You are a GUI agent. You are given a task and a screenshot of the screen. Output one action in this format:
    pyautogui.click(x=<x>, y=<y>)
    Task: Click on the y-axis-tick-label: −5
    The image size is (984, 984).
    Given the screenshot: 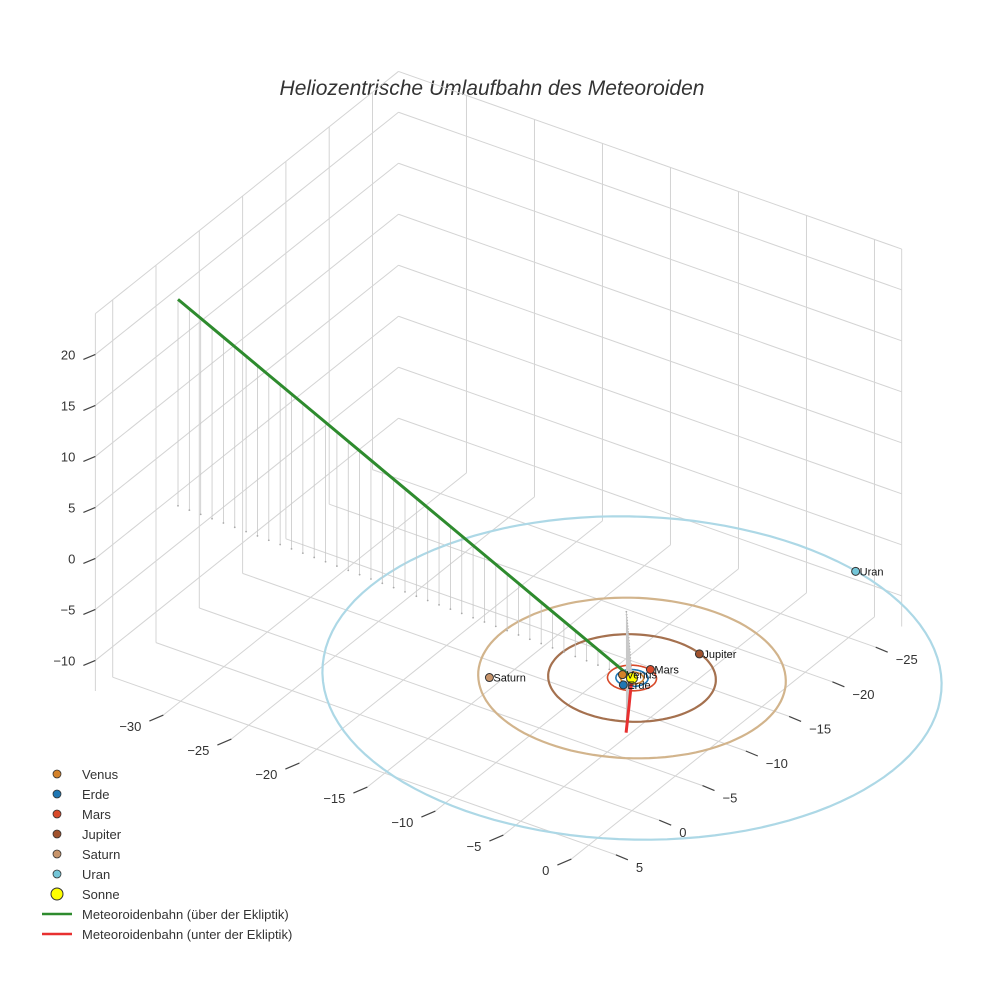 What is the action you would take?
    pyautogui.click(x=730, y=798)
    